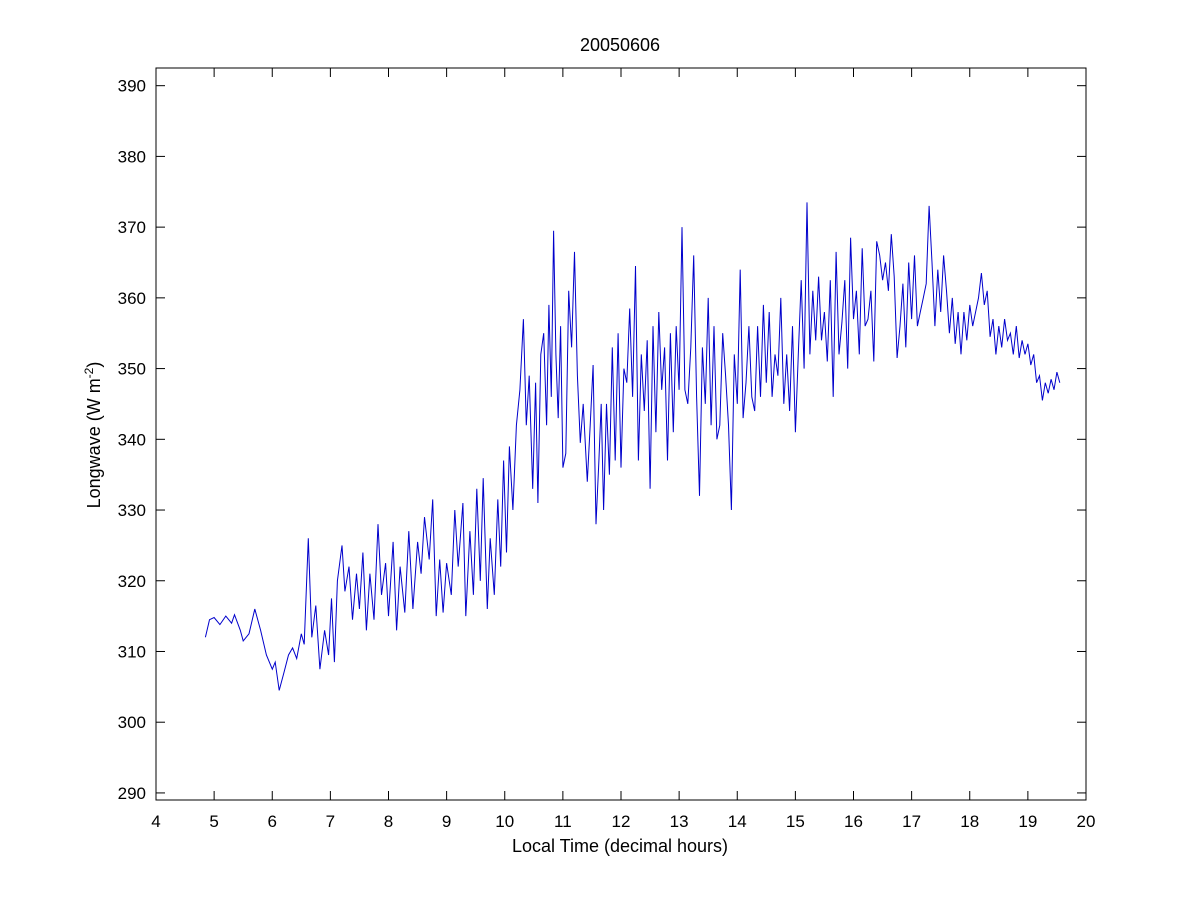 The width and height of the screenshot is (1200, 900). Describe the element at coordinates (504, 821) in the screenshot. I see `x-tick-label: 10` at that location.